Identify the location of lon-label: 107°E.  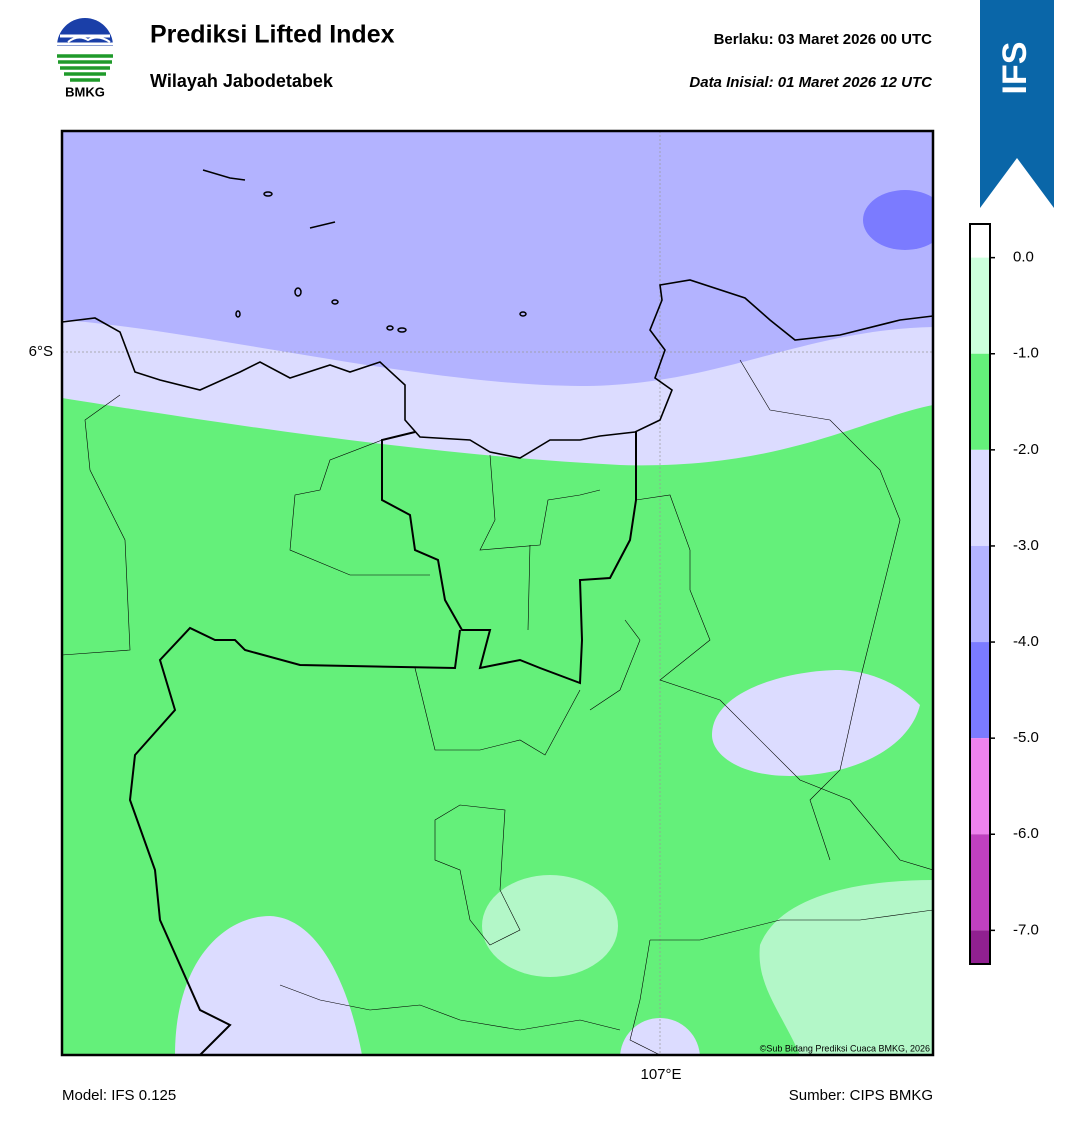
(660, 1074).